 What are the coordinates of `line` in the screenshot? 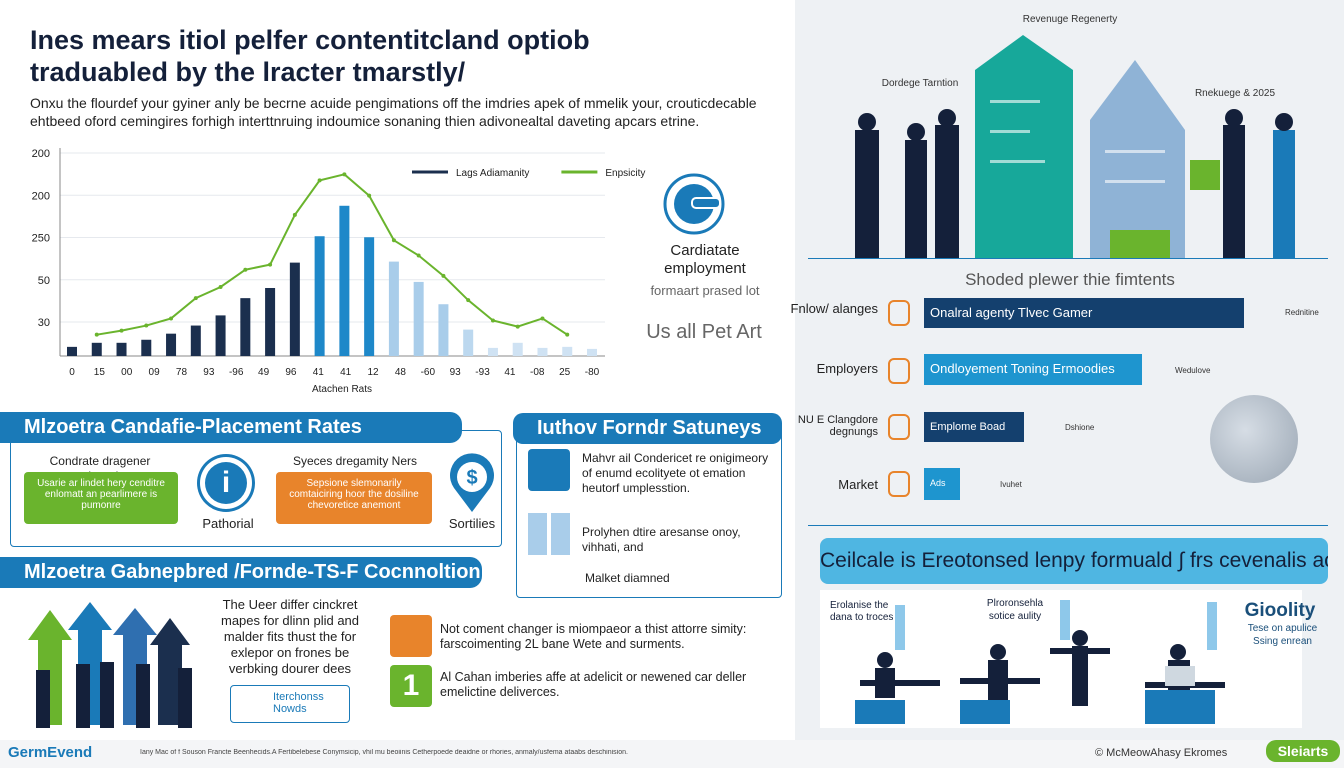 It's located at (332, 254).